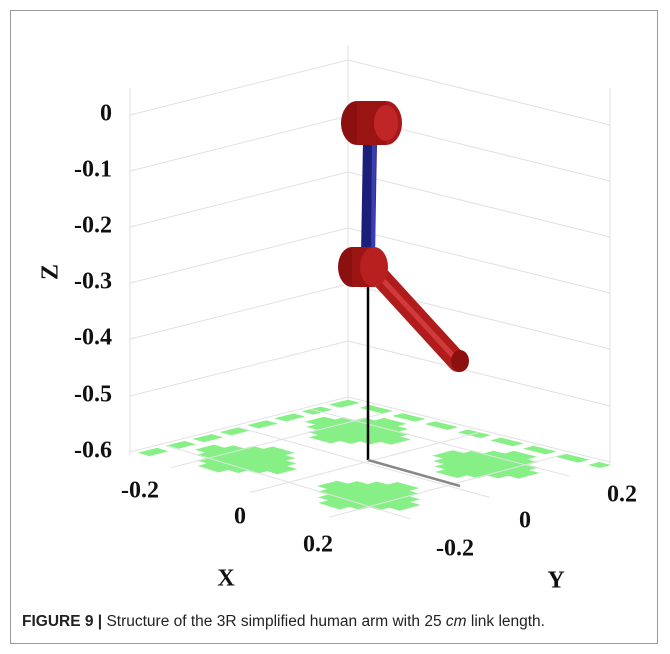 The height and width of the screenshot is (654, 670). What do you see at coordinates (226, 579) in the screenshot?
I see `x-axis-label: X` at bounding box center [226, 579].